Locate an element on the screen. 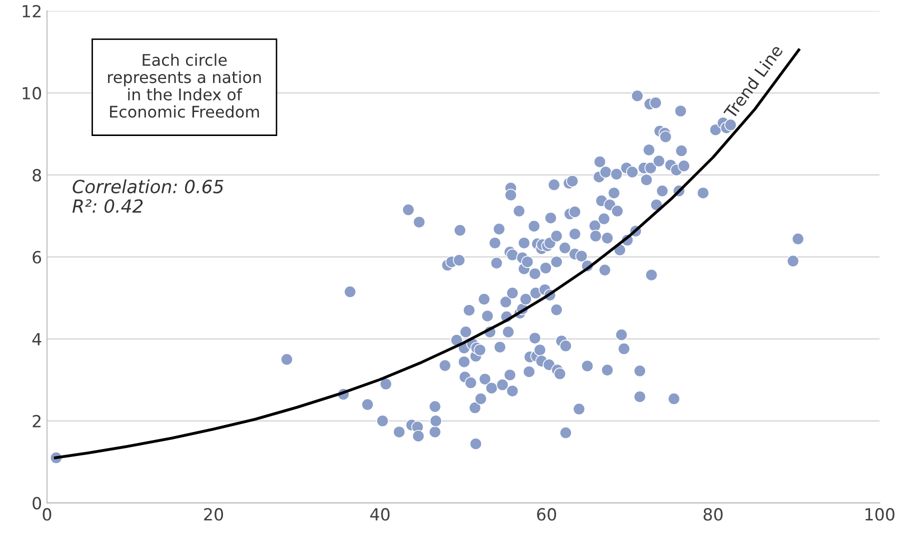  y-tick-label: 12 is located at coordinates (31, 11).